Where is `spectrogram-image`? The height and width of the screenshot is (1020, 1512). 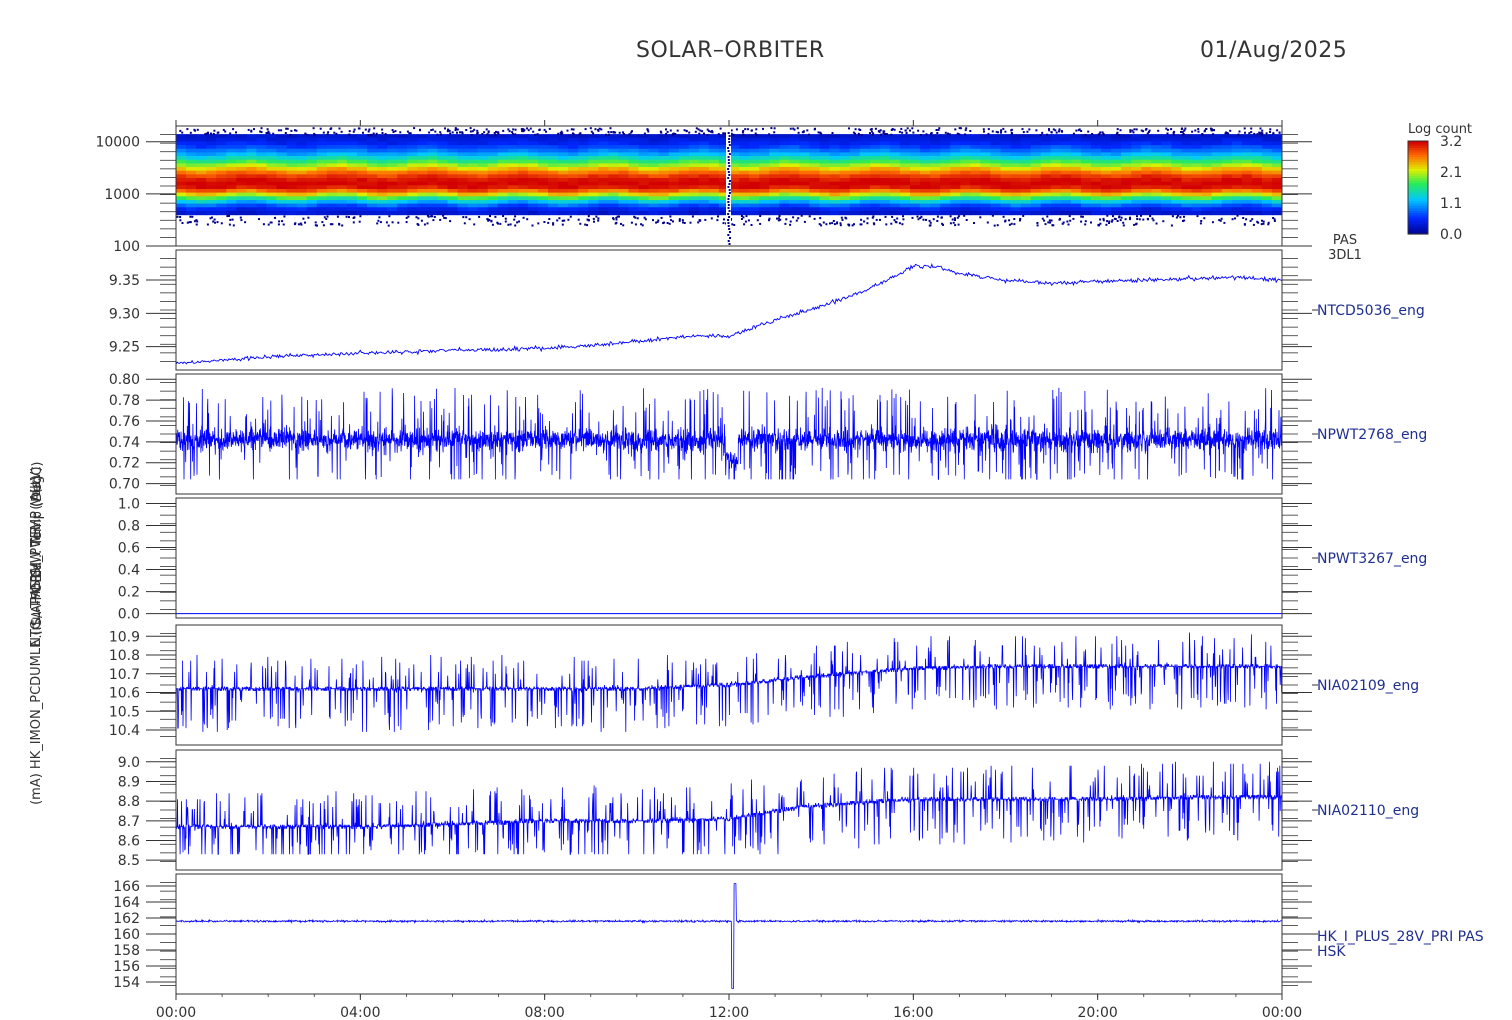
spectrogram-image is located at coordinates (729, 186).